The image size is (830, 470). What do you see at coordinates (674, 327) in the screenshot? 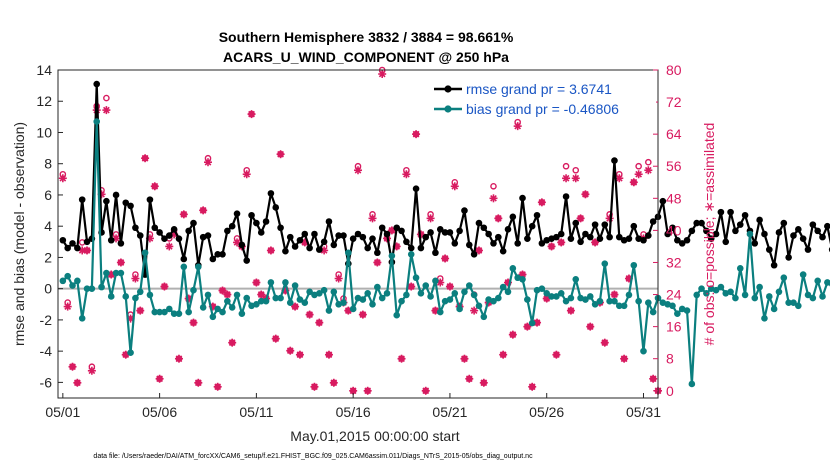
I see `y2-tick-label-2: 16` at bounding box center [674, 327].